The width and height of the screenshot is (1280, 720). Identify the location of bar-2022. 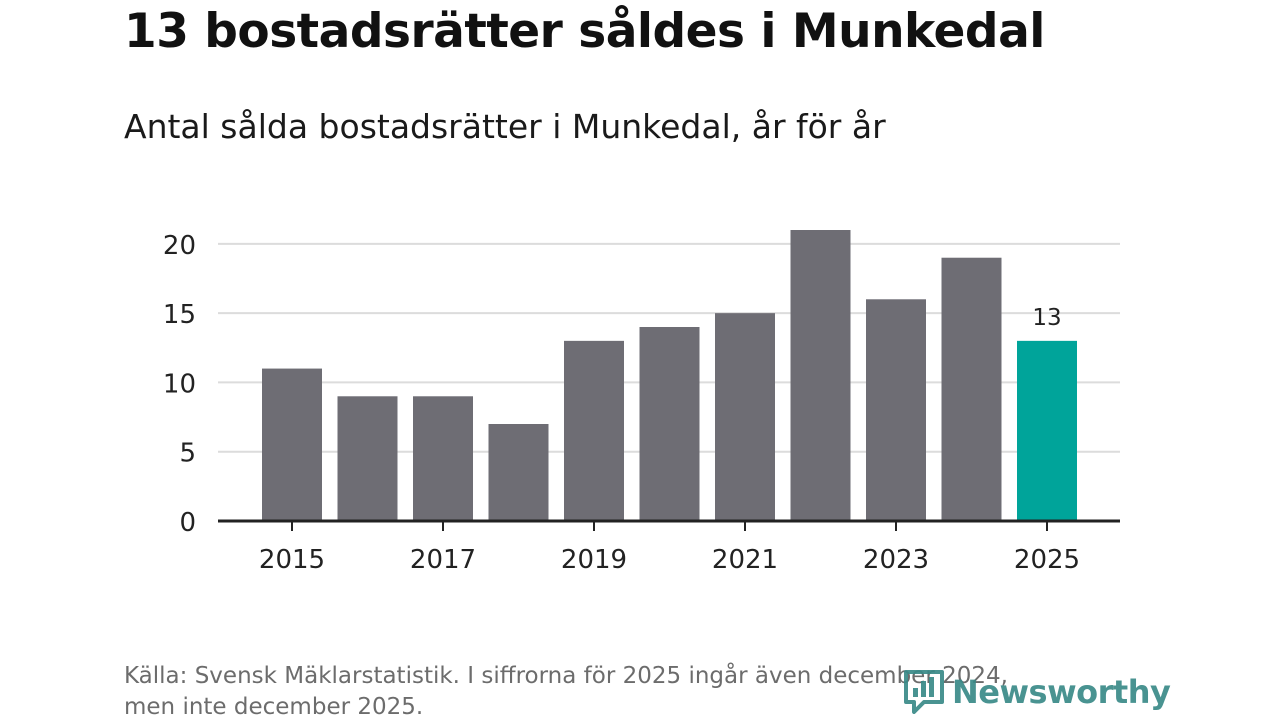
(820, 375).